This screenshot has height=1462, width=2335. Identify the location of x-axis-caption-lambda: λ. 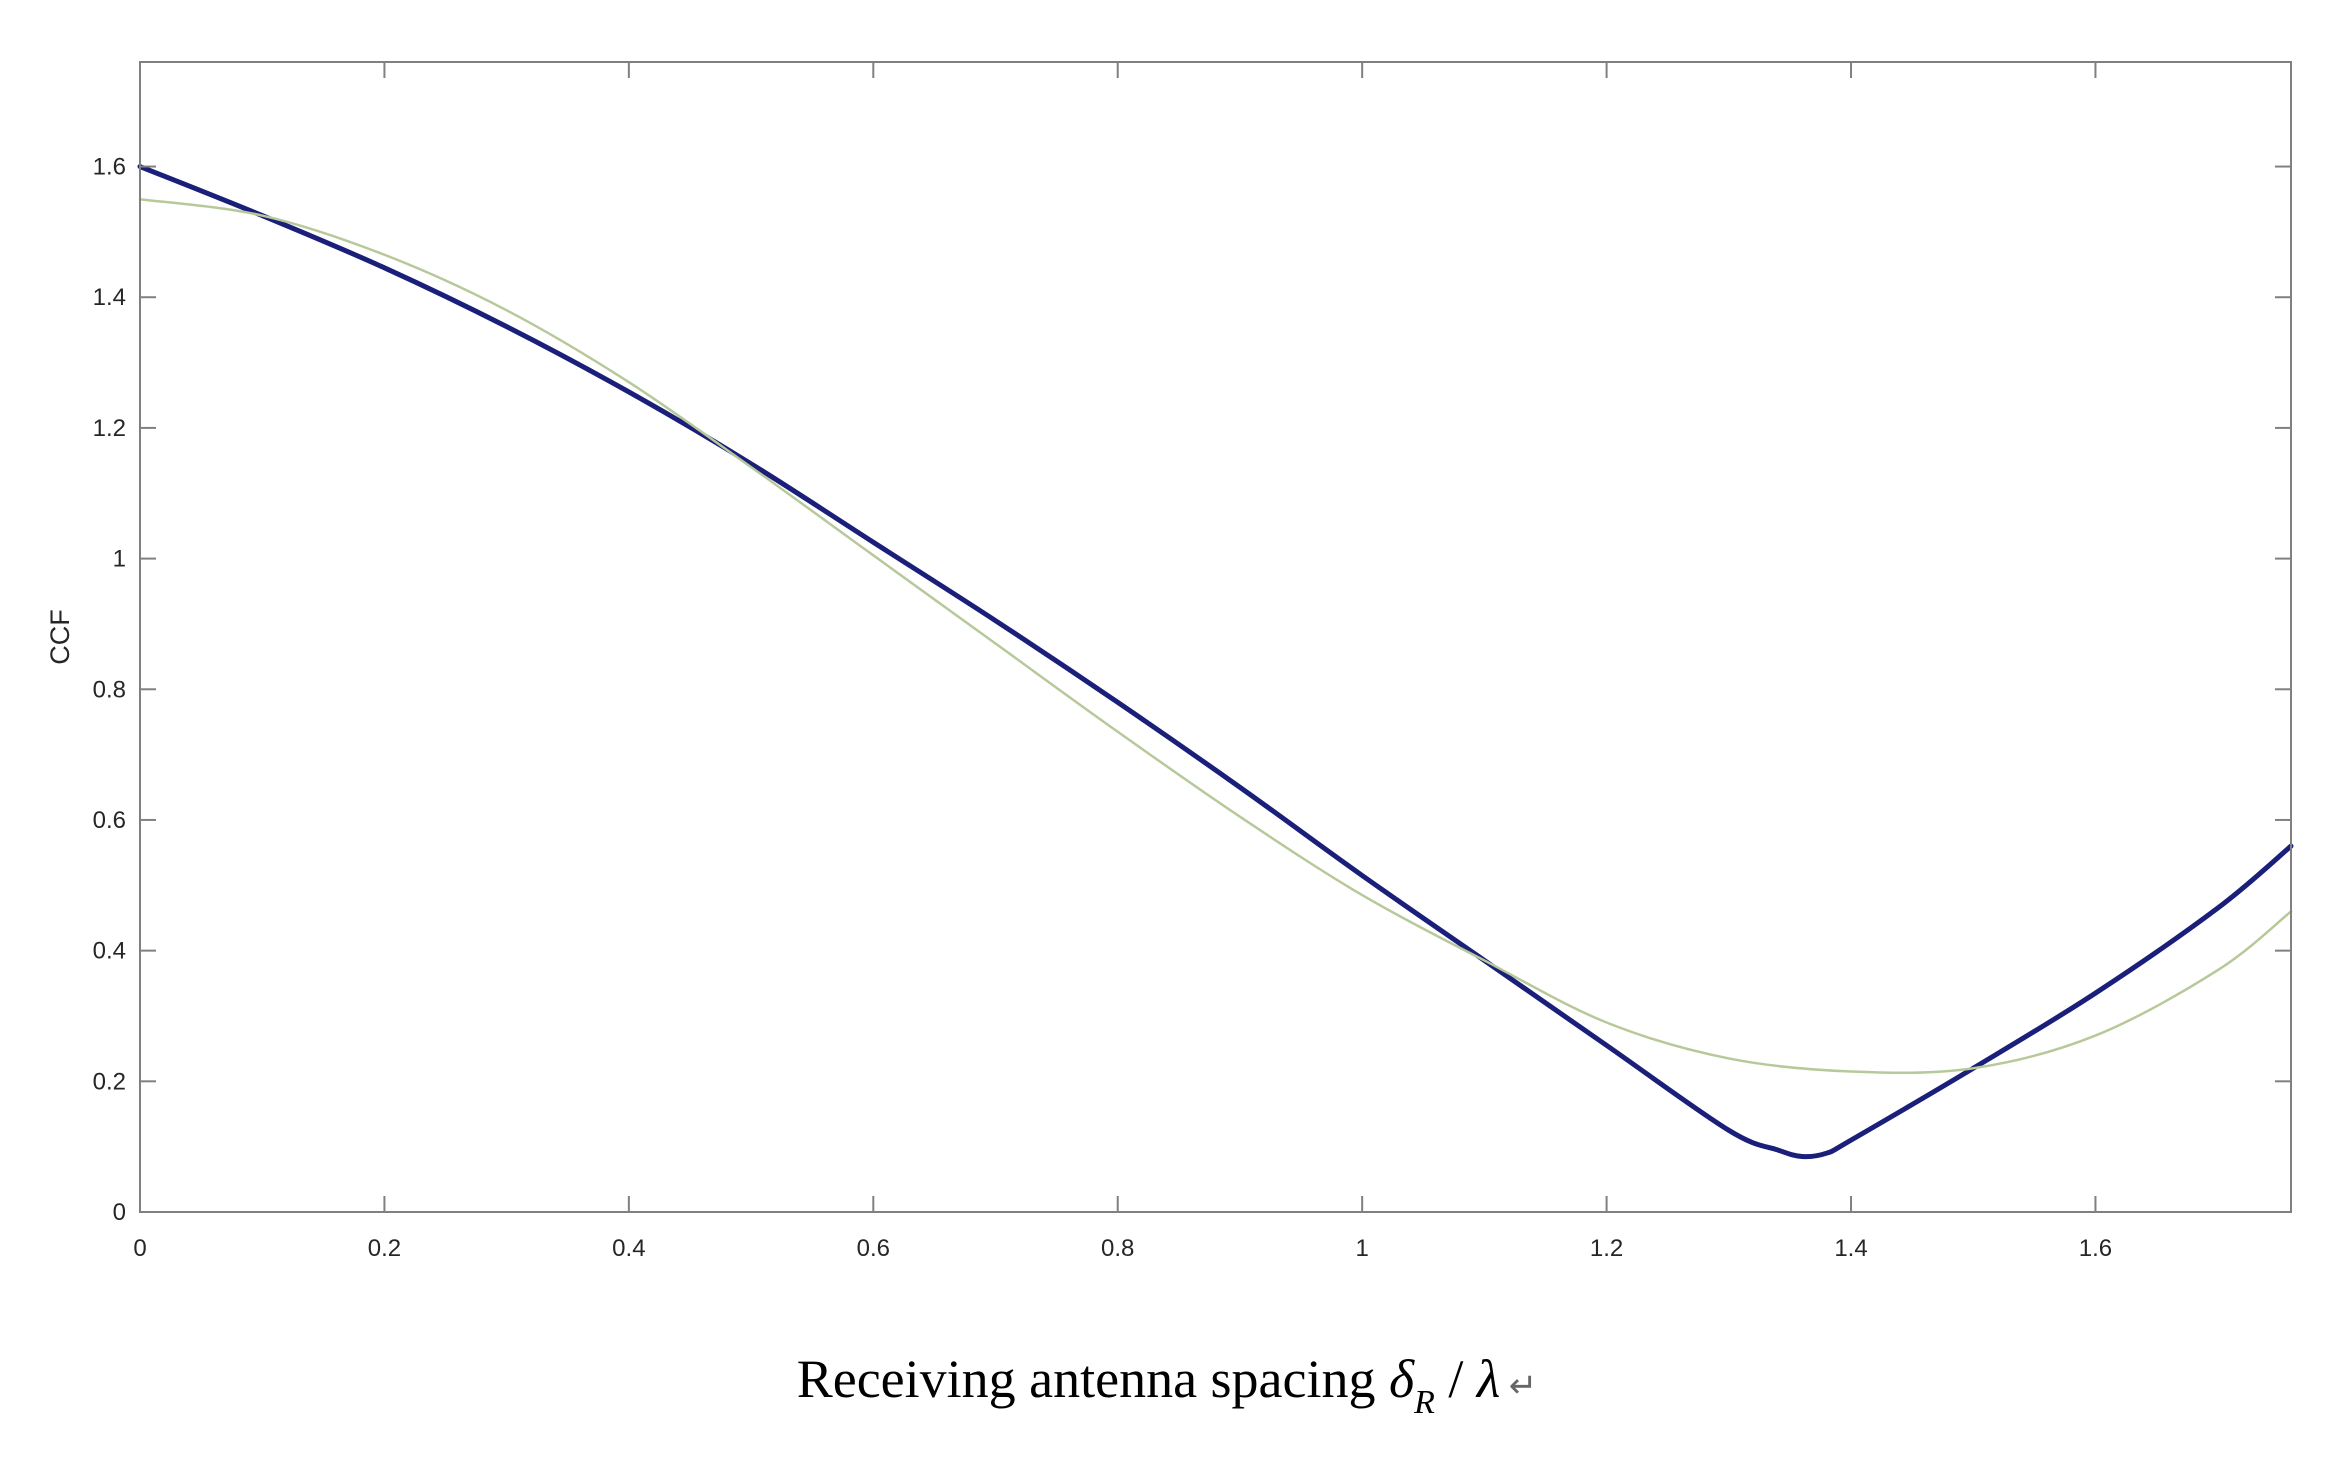
(1487, 1379).